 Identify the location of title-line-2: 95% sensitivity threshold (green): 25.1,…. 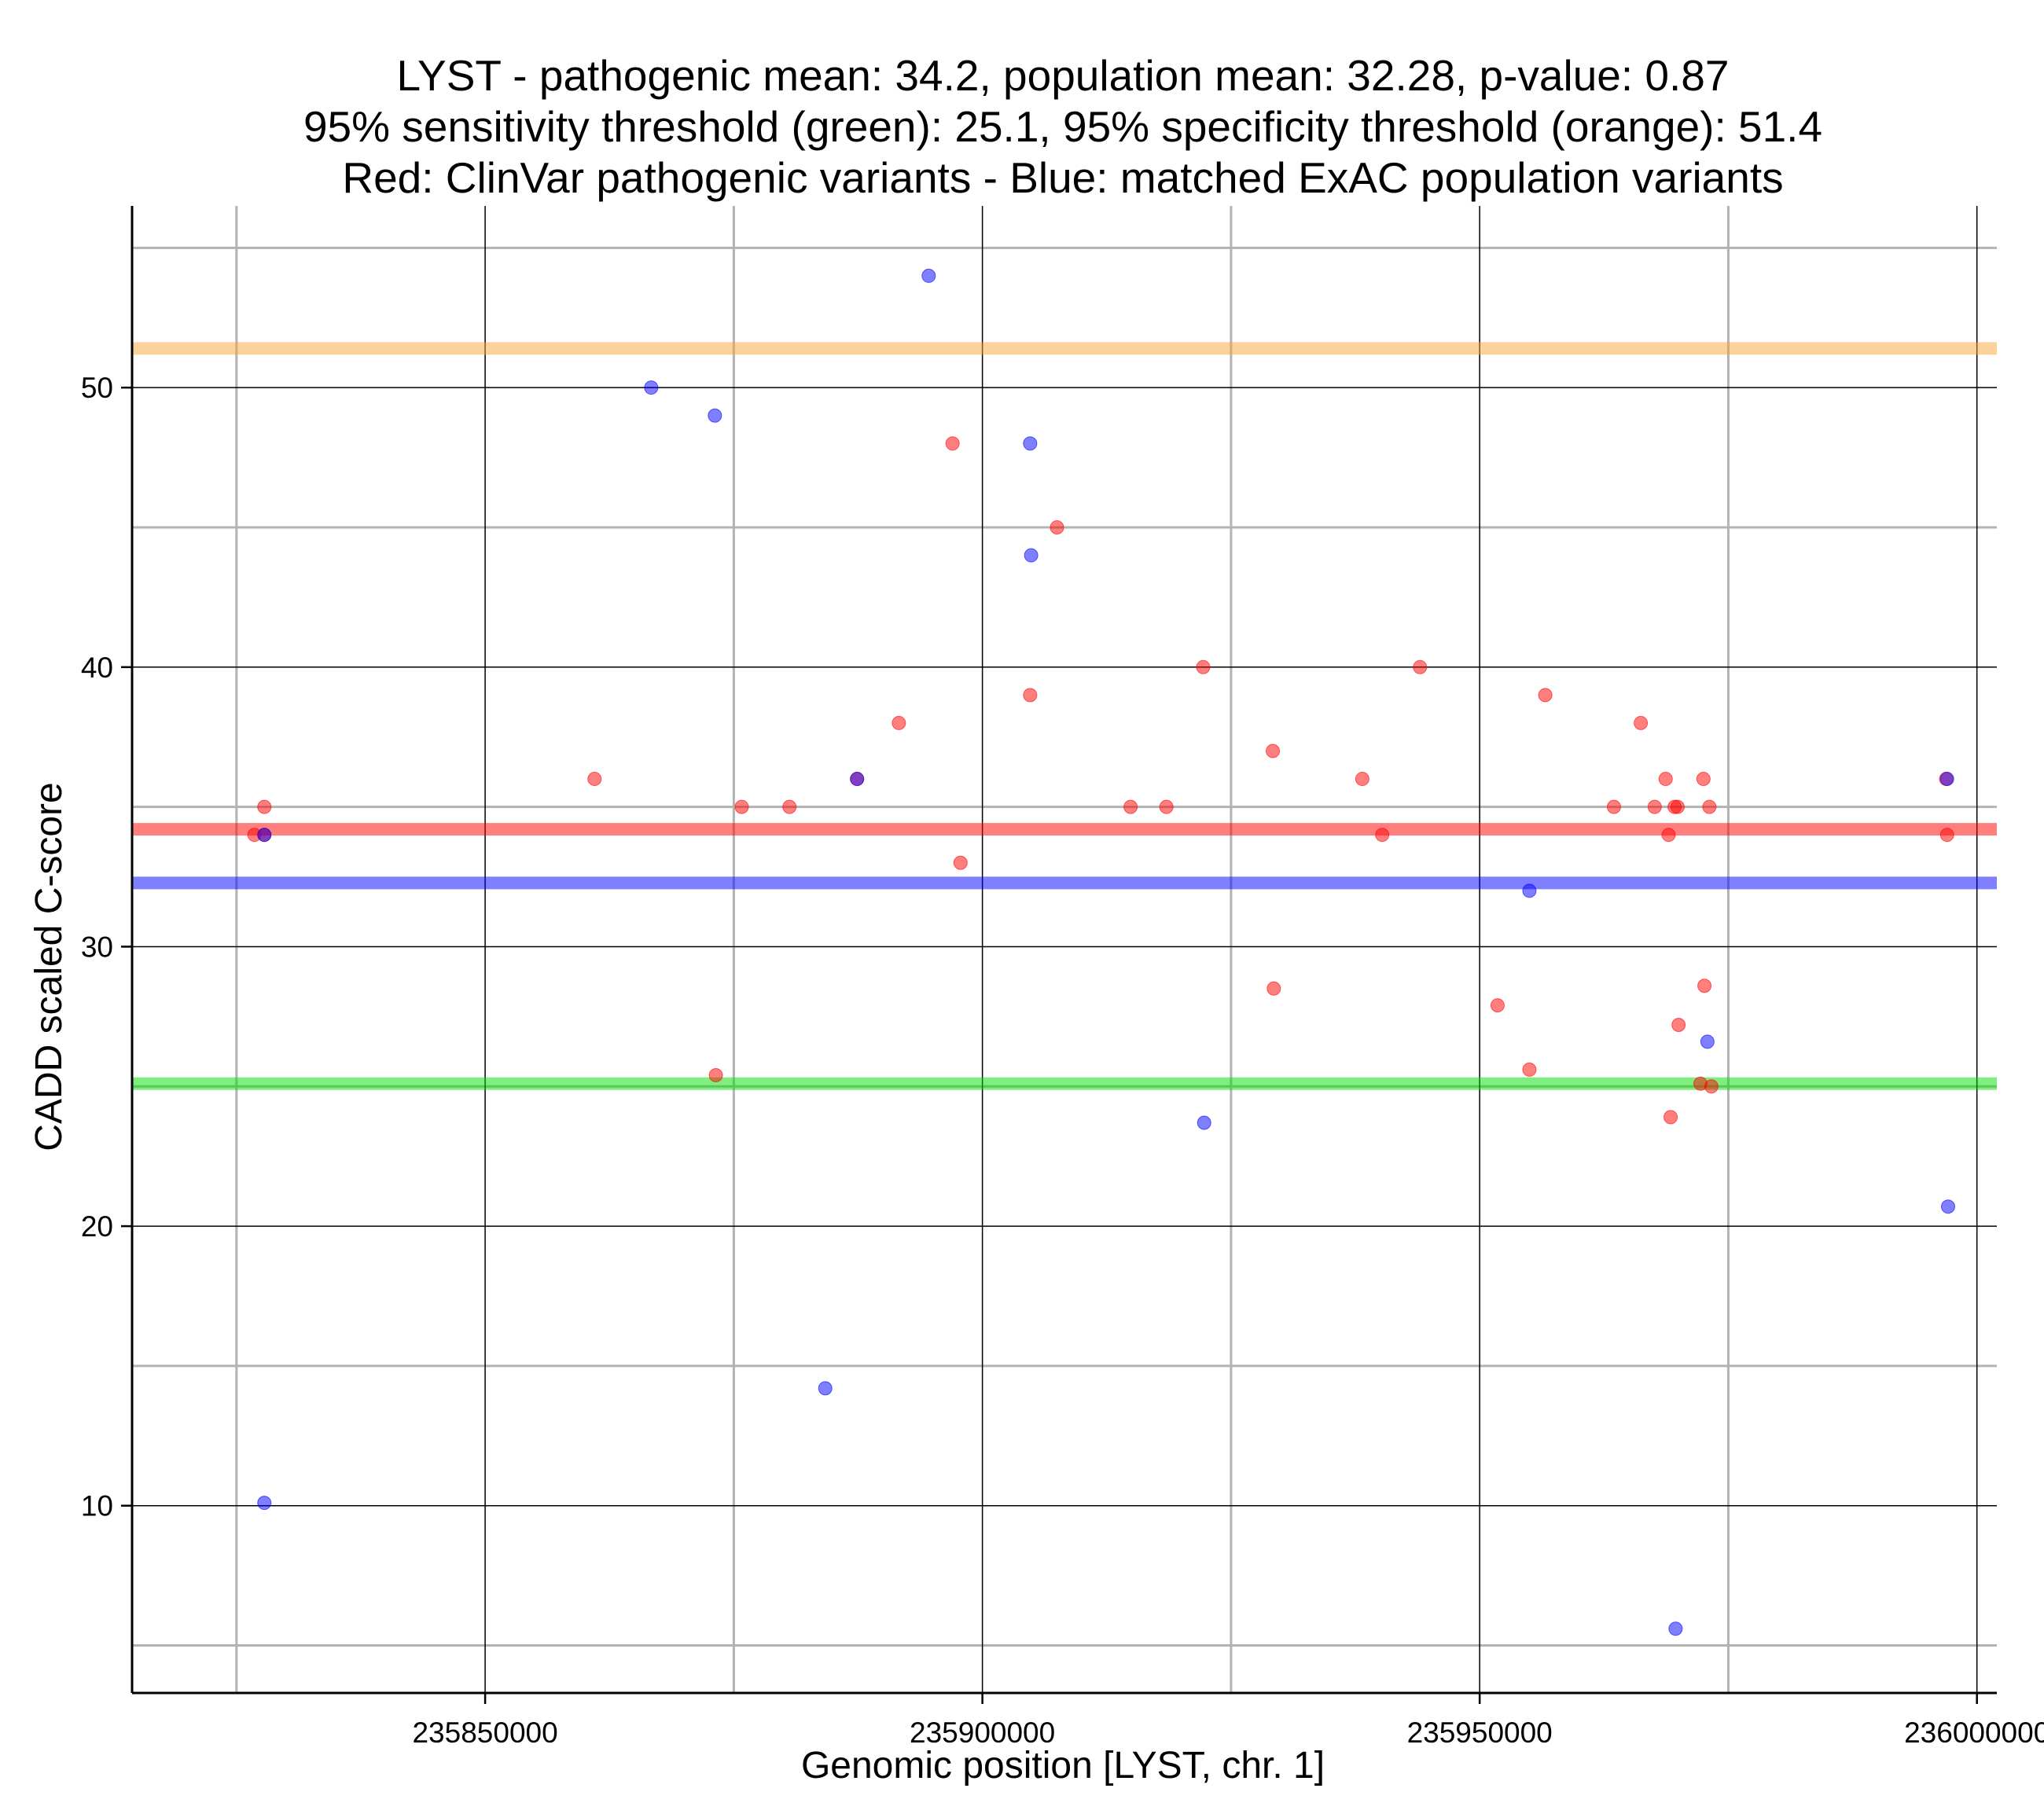
(1062, 126).